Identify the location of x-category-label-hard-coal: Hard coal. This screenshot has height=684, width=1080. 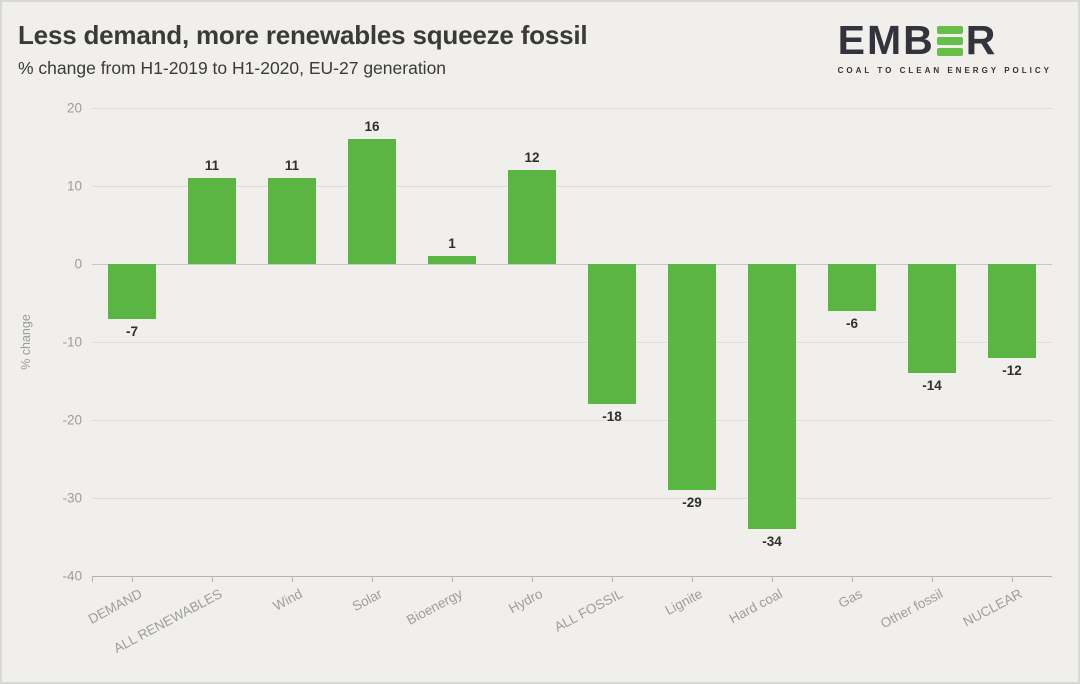
(756, 606).